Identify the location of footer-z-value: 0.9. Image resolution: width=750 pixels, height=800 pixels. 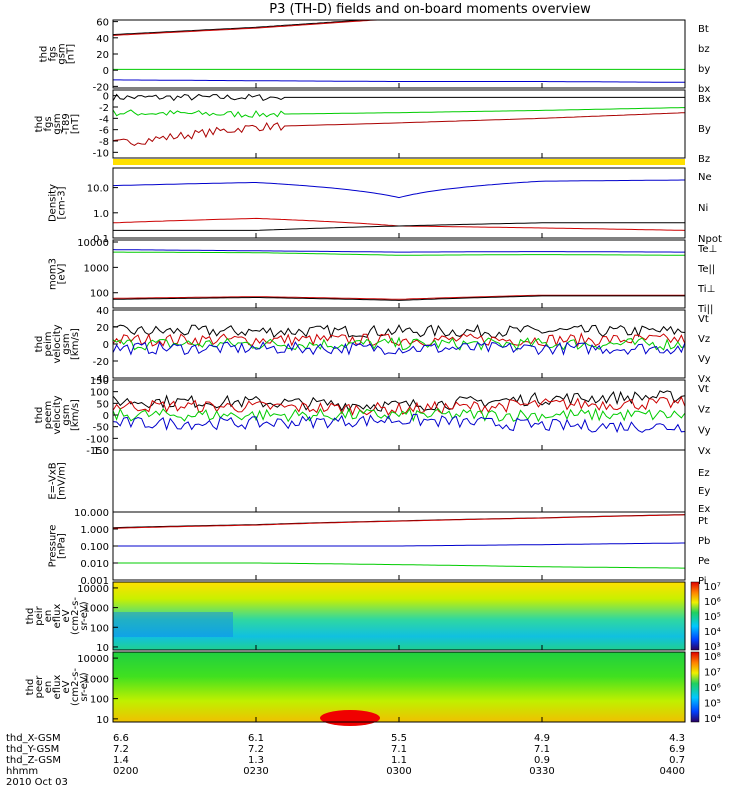
(542, 760).